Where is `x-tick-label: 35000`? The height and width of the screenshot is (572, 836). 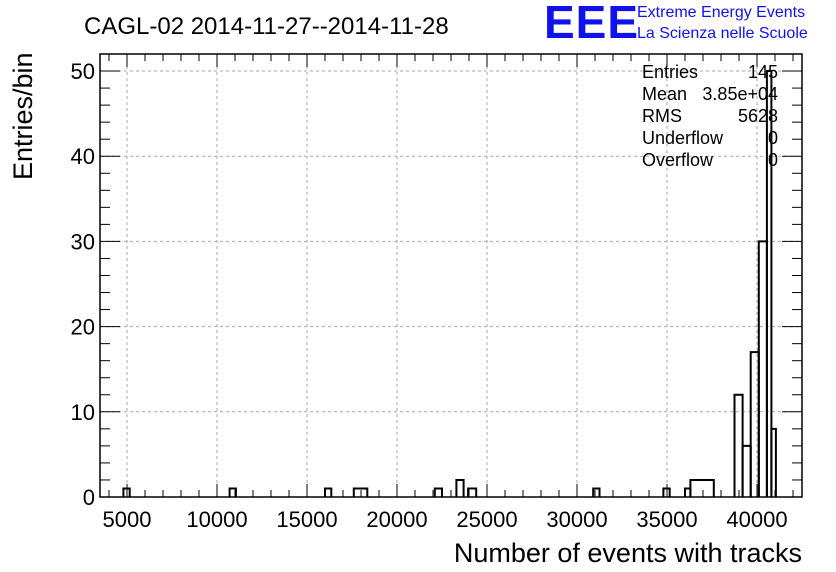 x-tick-label: 35000 is located at coordinates (666, 519).